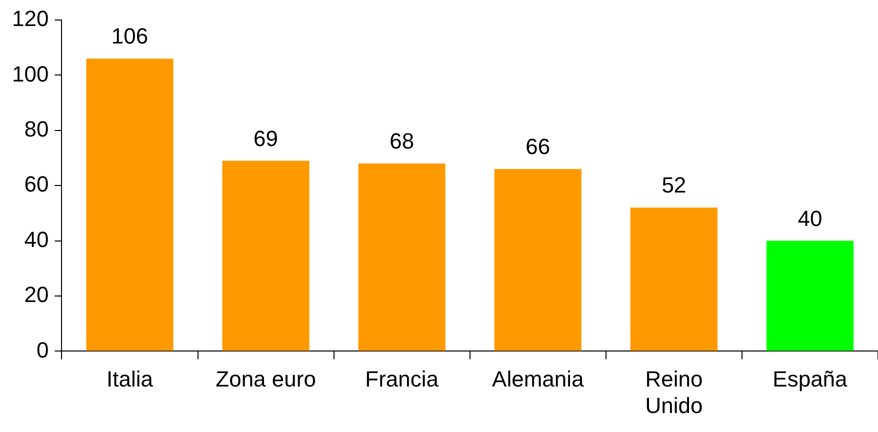 The width and height of the screenshot is (878, 432). I want to click on y-tick-label: 20, so click(36, 295).